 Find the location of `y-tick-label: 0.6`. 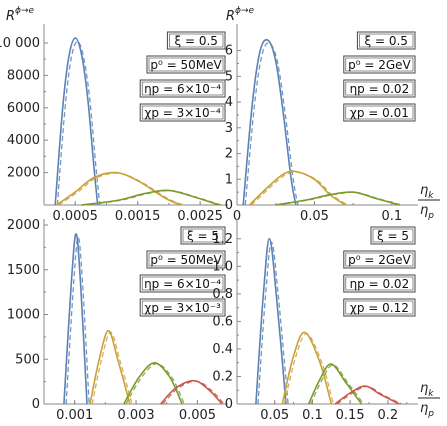

y-tick-label: 0.6 is located at coordinates (222, 321).